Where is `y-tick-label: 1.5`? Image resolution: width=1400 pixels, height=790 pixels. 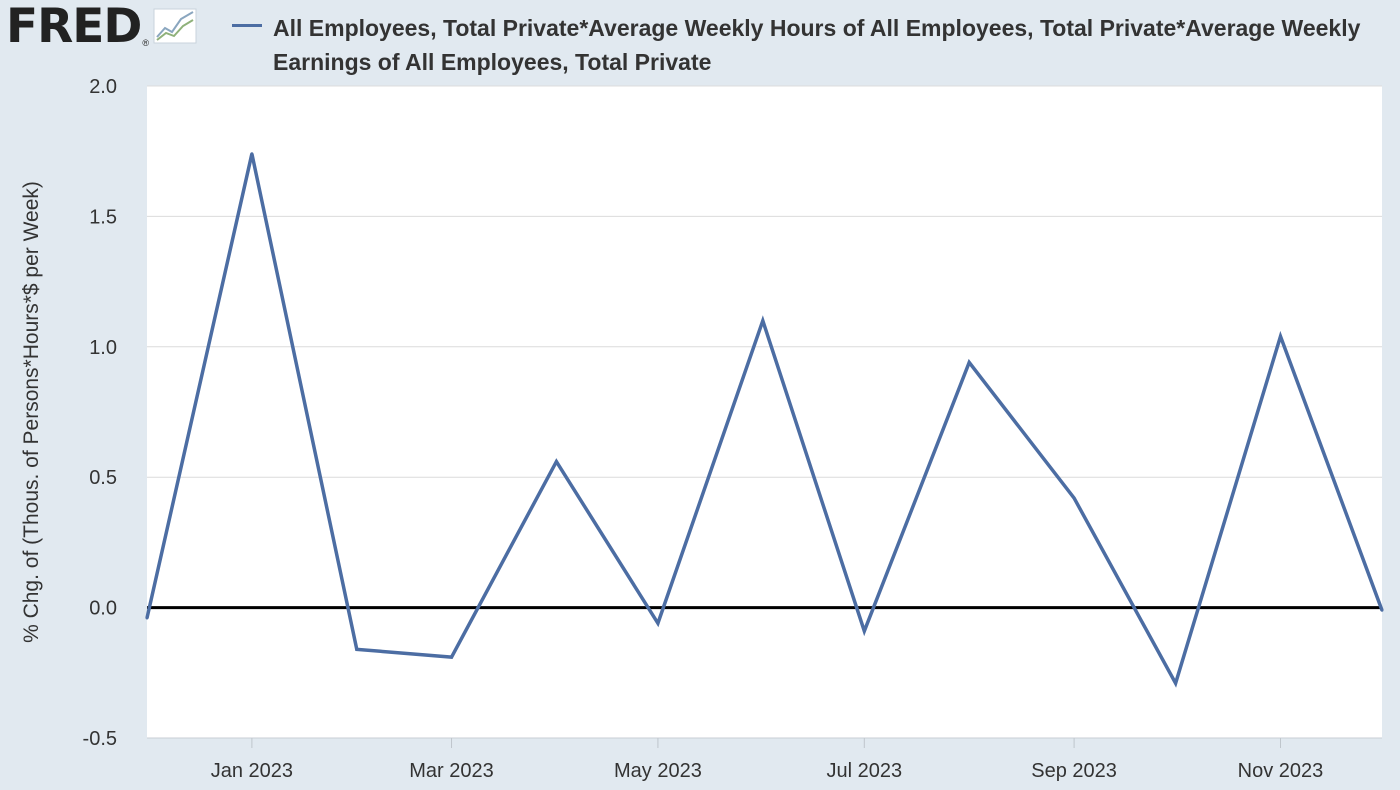
y-tick-label: 1.5 is located at coordinates (103, 217).